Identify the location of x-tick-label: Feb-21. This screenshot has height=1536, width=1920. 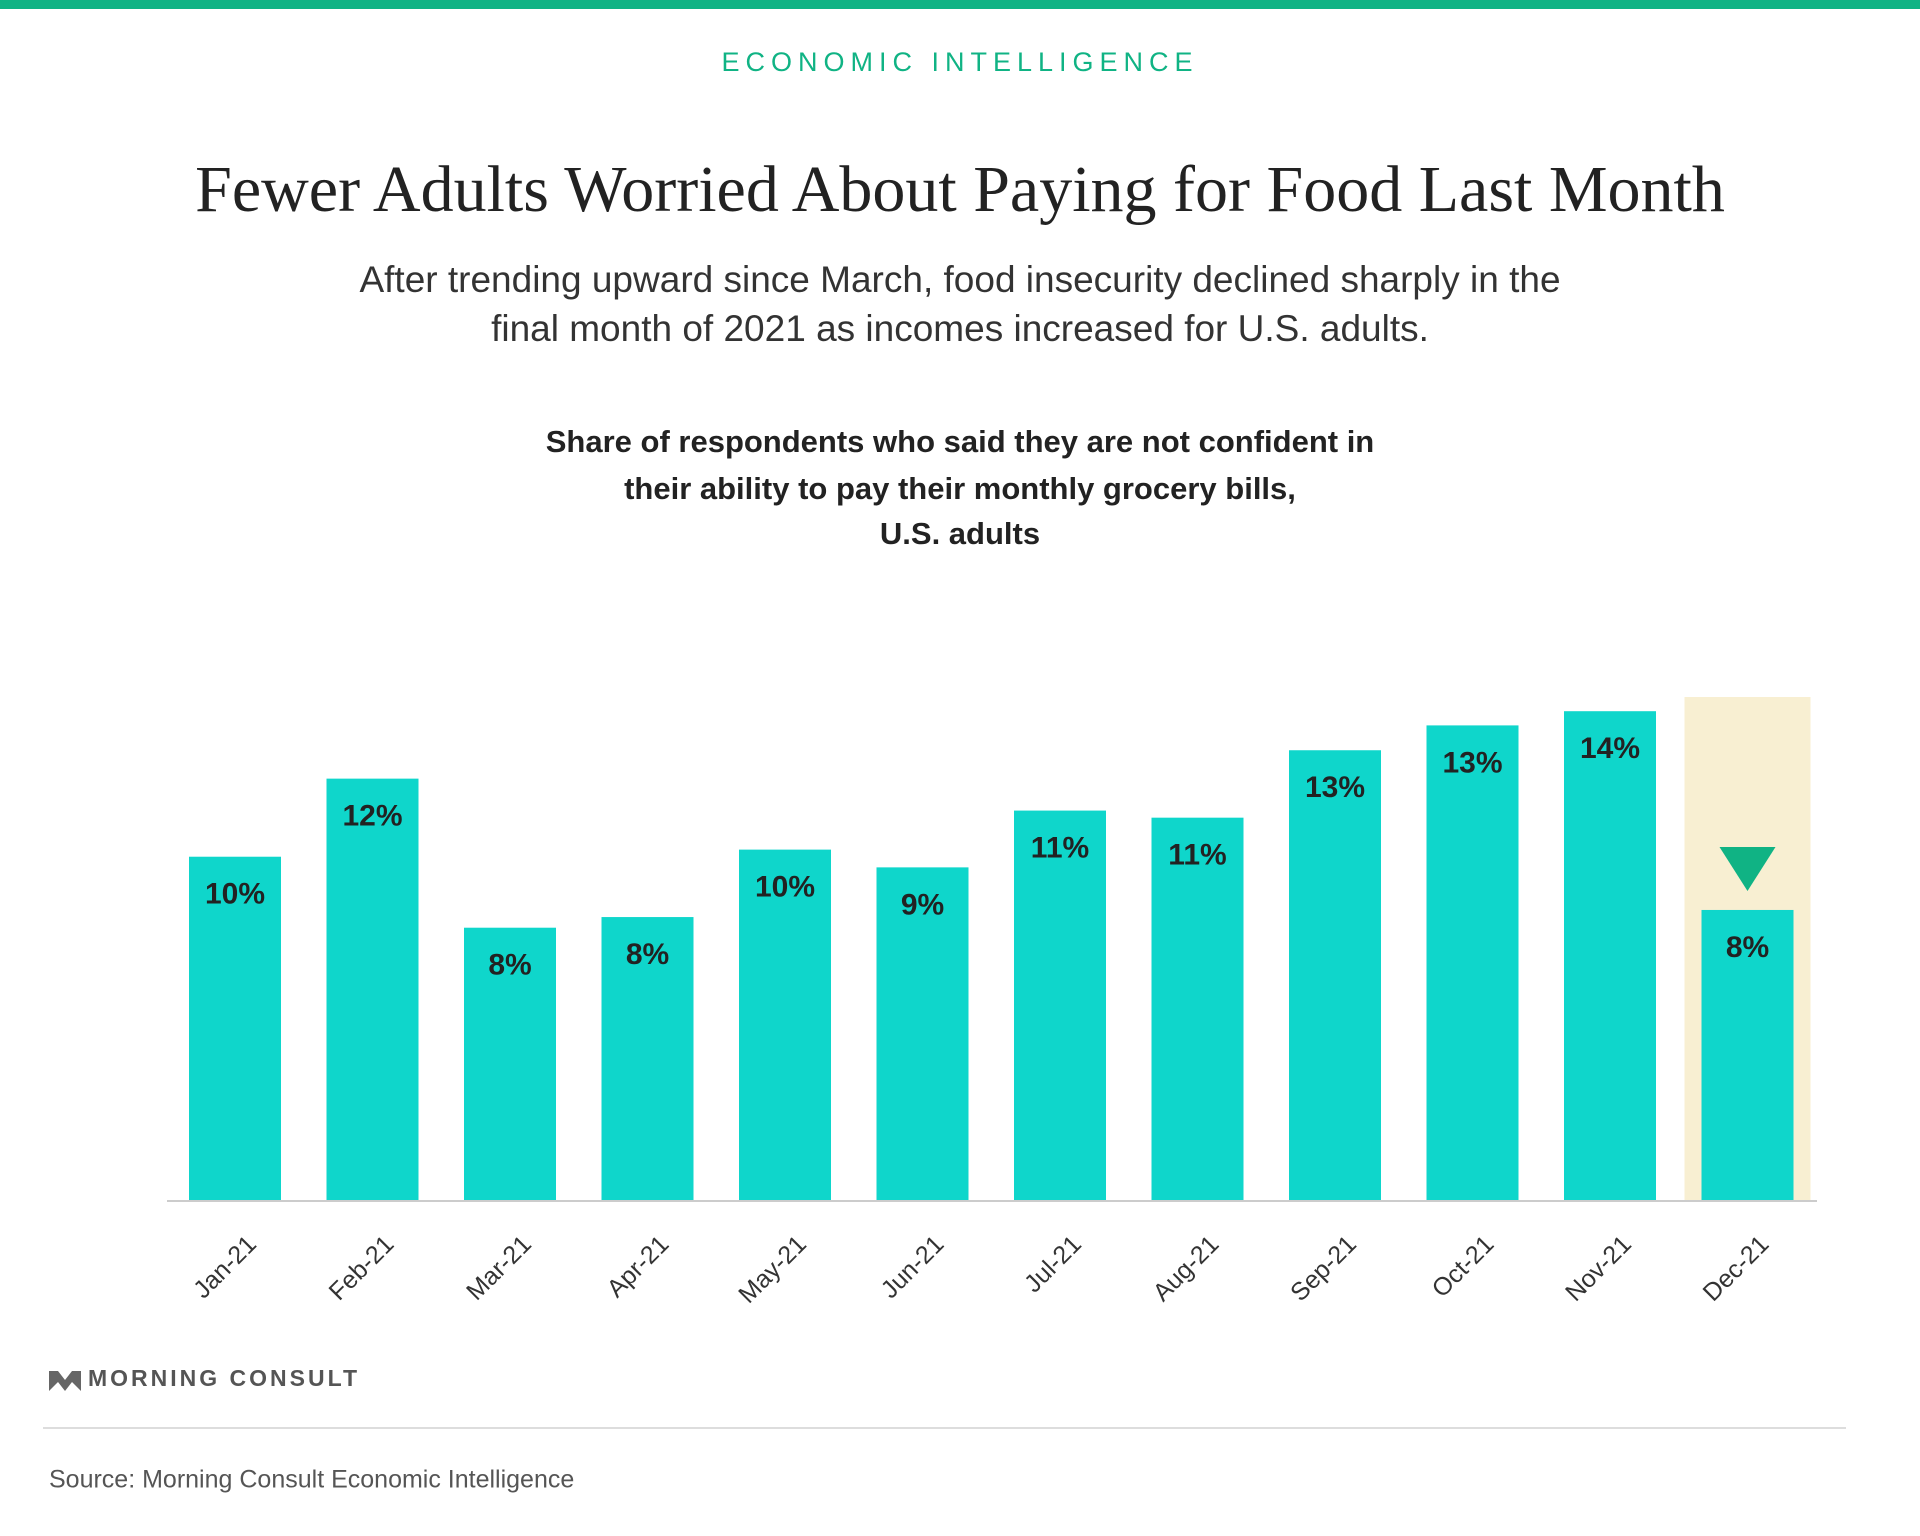
(362, 1268).